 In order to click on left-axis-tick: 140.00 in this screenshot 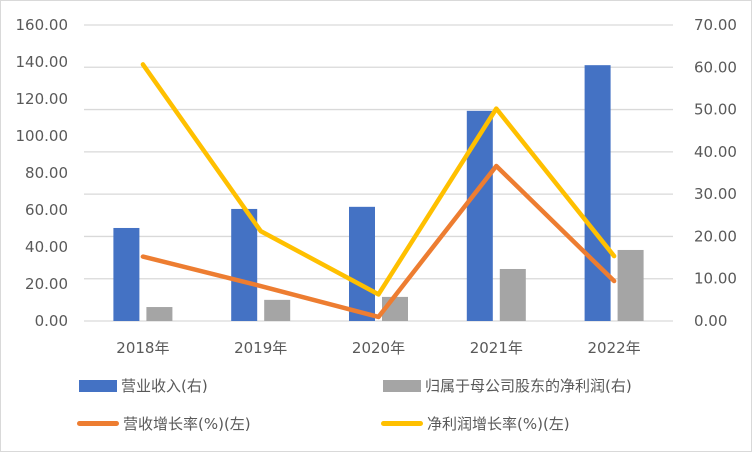, I will do `click(42, 62)`.